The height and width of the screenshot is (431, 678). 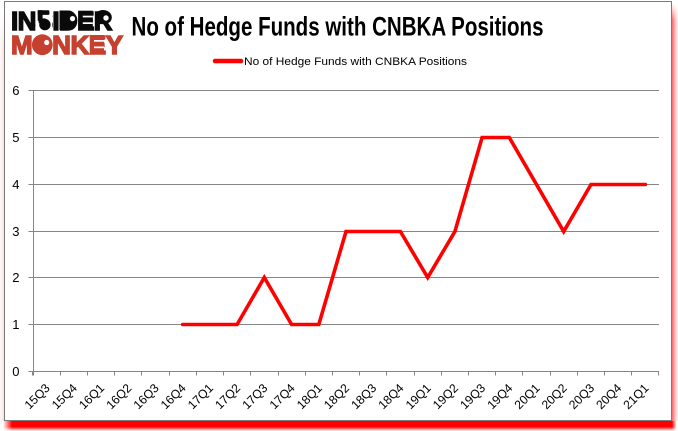 I want to click on svg-text: 17Q2, so click(x=227, y=396).